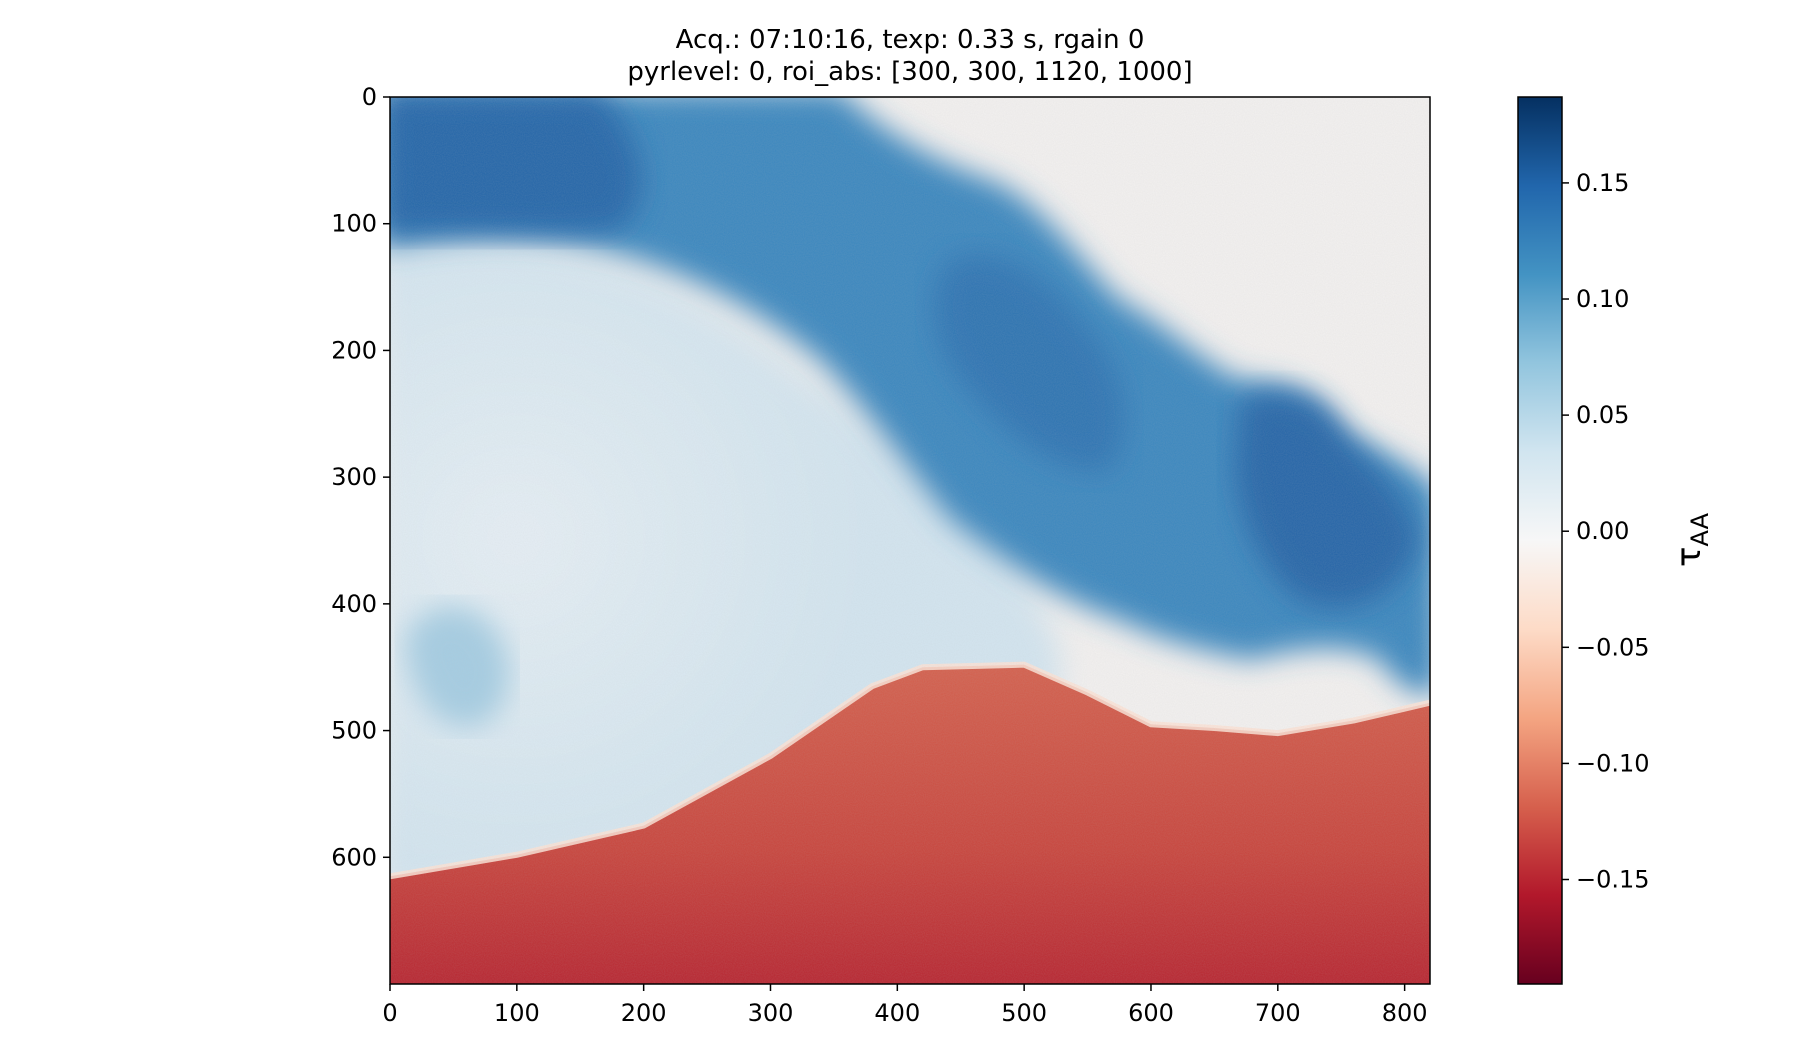 The width and height of the screenshot is (1800, 1050). I want to click on x-tick-label: 800, so click(1405, 1013).